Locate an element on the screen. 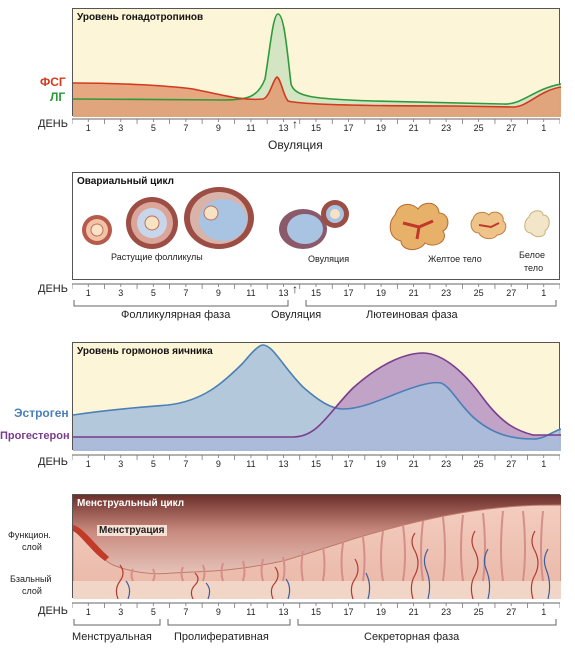 This screenshot has height=650, width=575. fsg-label: ФСГ is located at coordinates (53, 82).